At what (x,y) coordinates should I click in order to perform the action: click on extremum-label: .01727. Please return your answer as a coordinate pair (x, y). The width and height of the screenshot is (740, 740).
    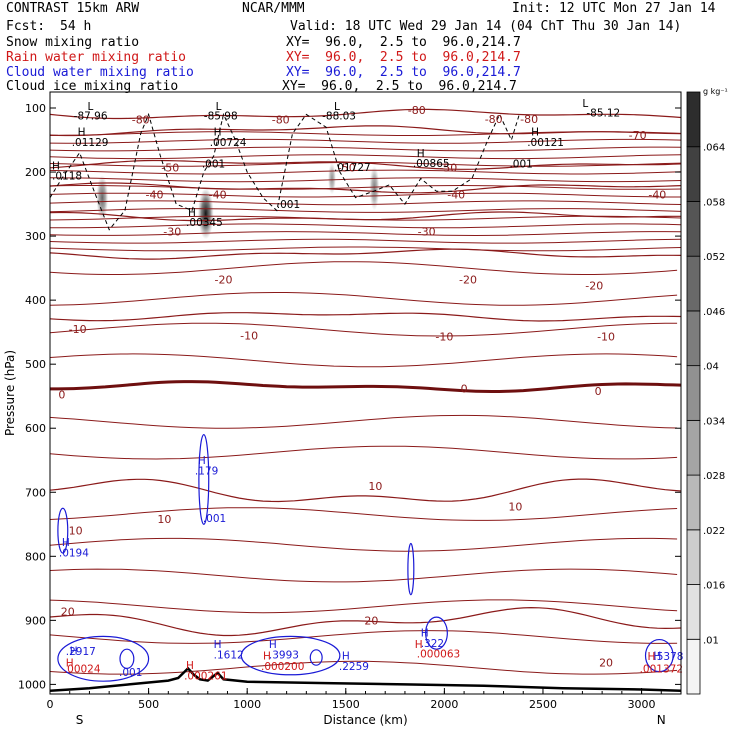
    Looking at the image, I should click on (352, 168).